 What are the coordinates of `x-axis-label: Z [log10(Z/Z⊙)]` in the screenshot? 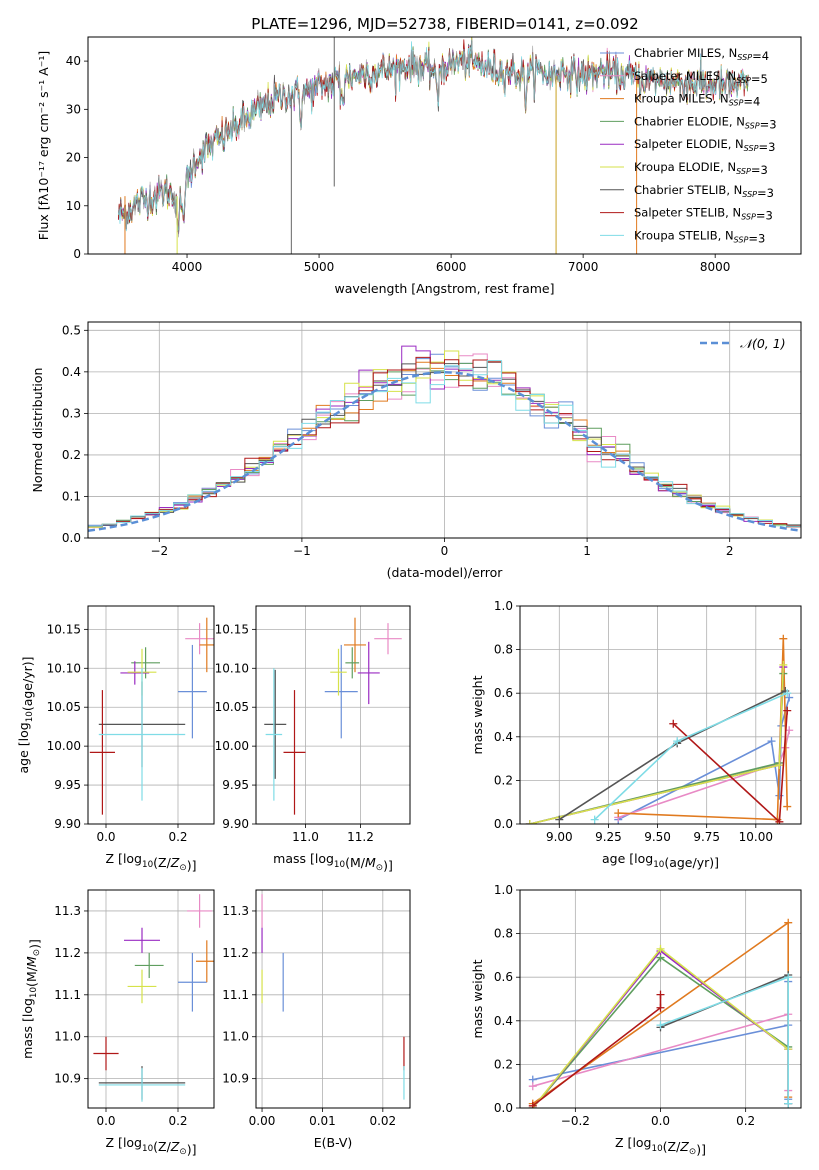 It's located at (151, 1146).